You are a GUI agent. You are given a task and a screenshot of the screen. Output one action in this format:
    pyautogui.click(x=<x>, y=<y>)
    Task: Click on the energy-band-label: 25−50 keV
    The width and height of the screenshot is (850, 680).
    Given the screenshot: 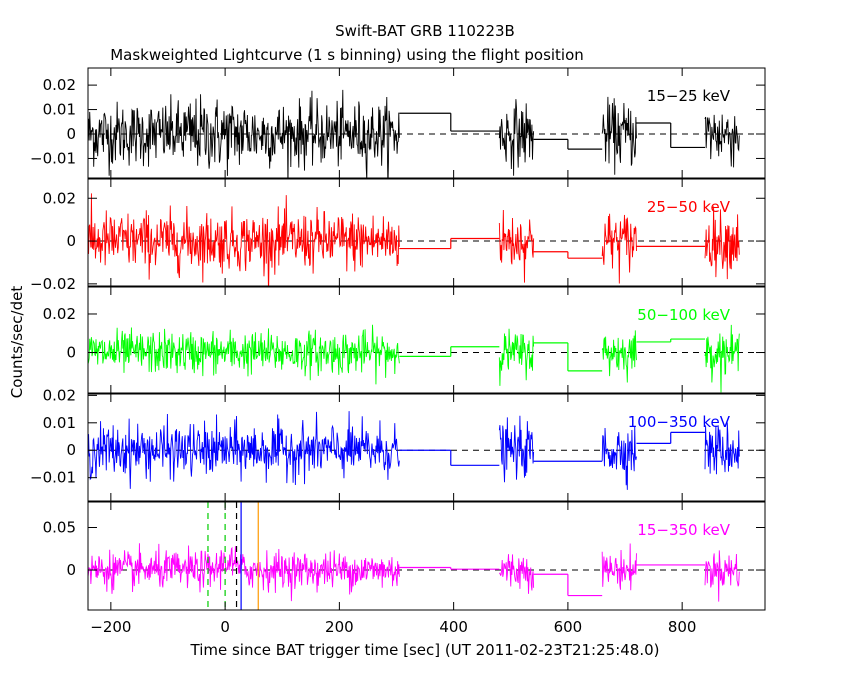 What is the action you would take?
    pyautogui.click(x=689, y=207)
    